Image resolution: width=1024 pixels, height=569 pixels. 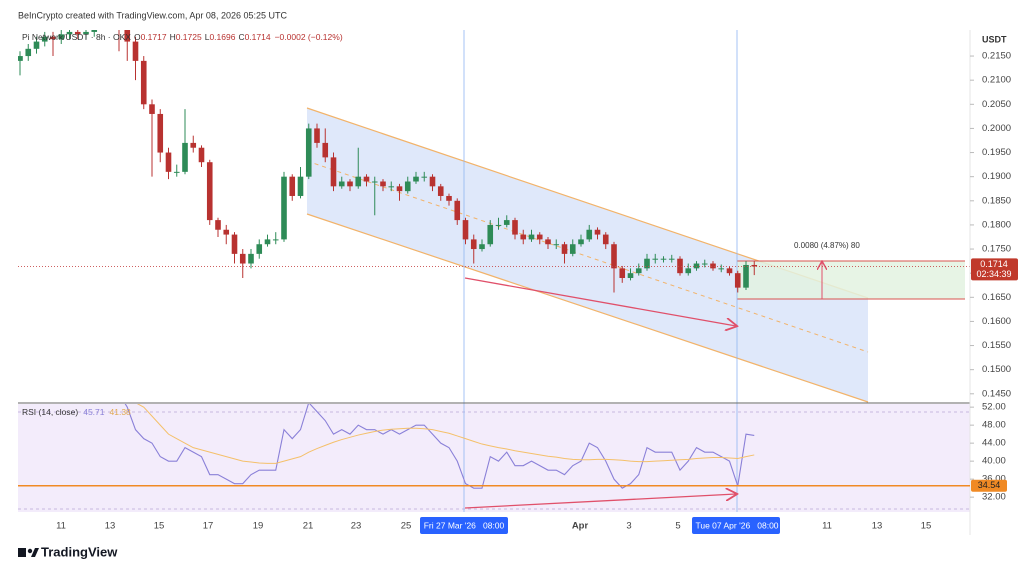 What do you see at coordinates (241, 37) in the screenshot?
I see `ohlc-letter: C` at bounding box center [241, 37].